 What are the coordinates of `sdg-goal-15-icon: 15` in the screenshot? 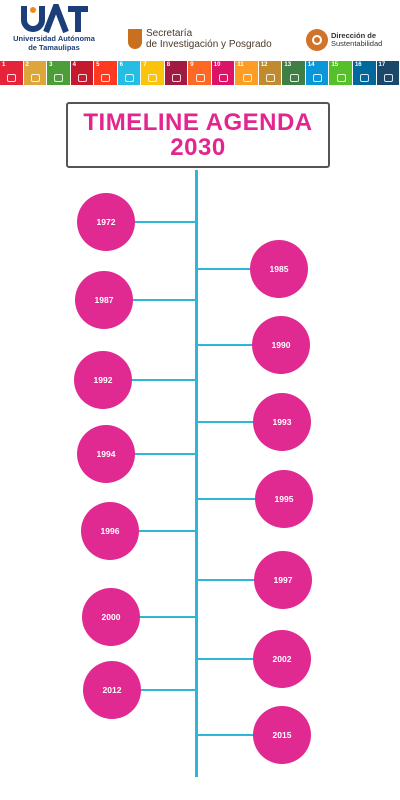 It's located at (340, 73).